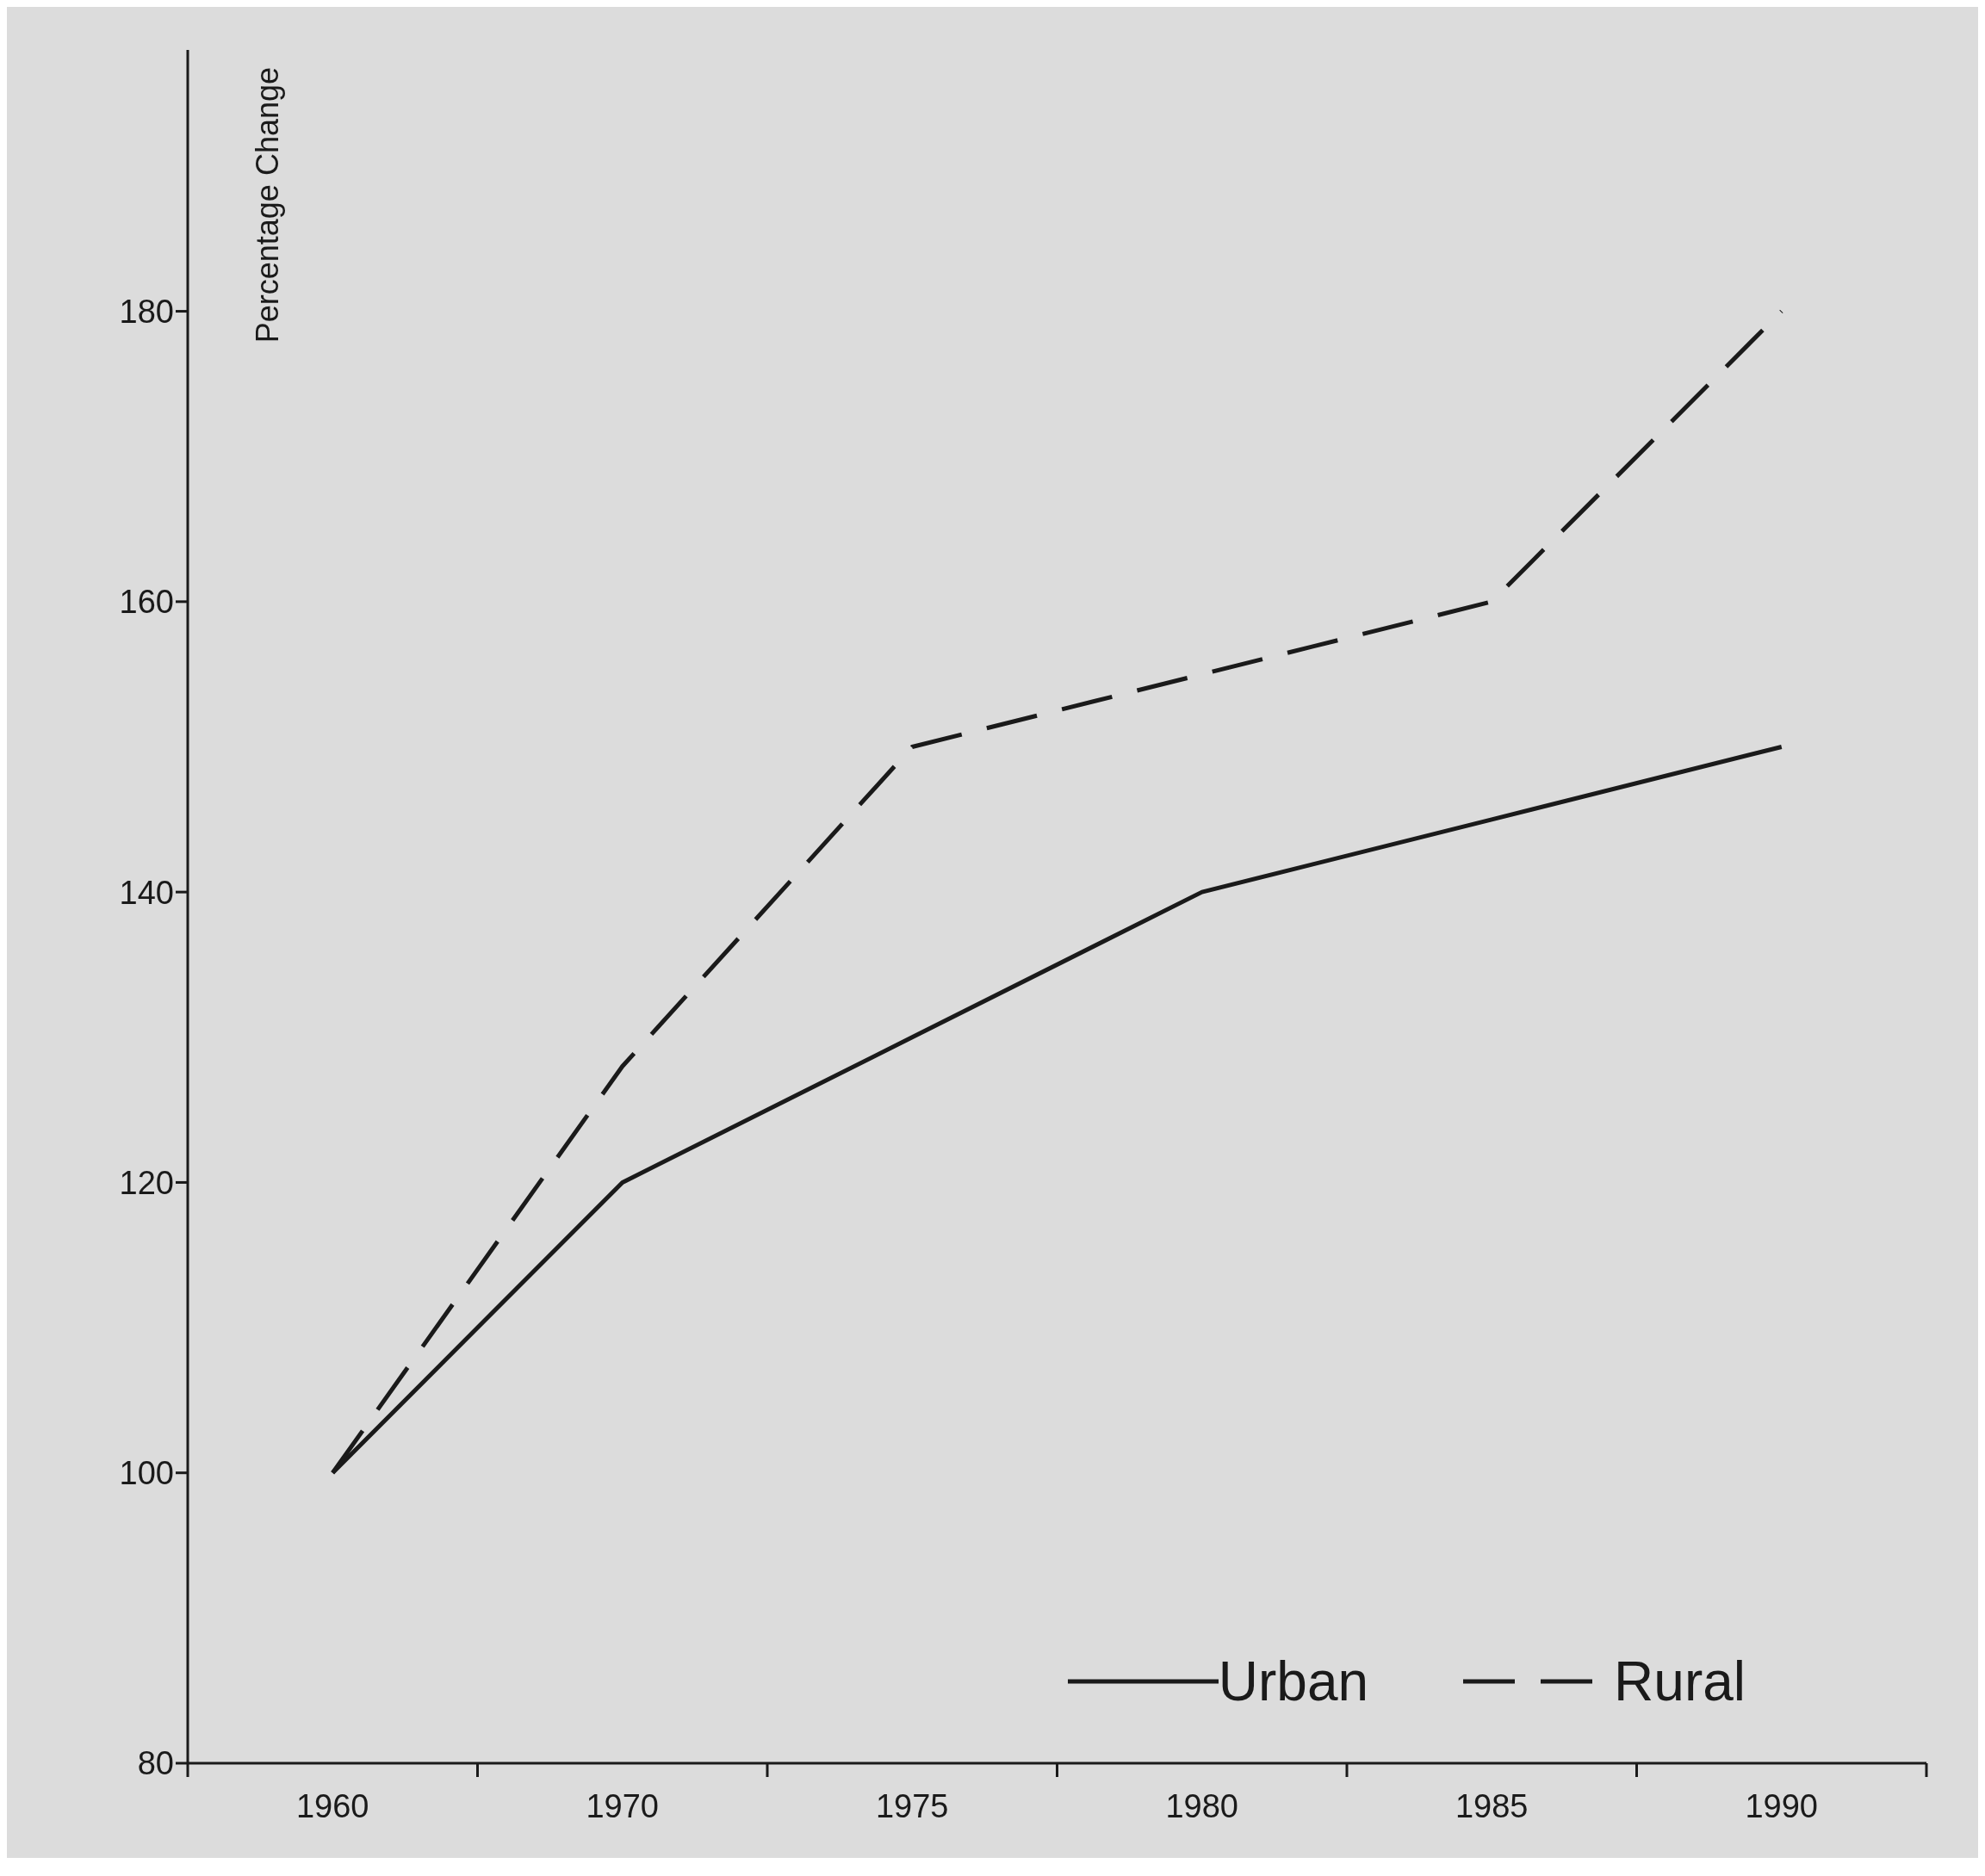  Describe the element at coordinates (146, 1182) in the screenshot. I see `y-tick-label: 120` at that location.